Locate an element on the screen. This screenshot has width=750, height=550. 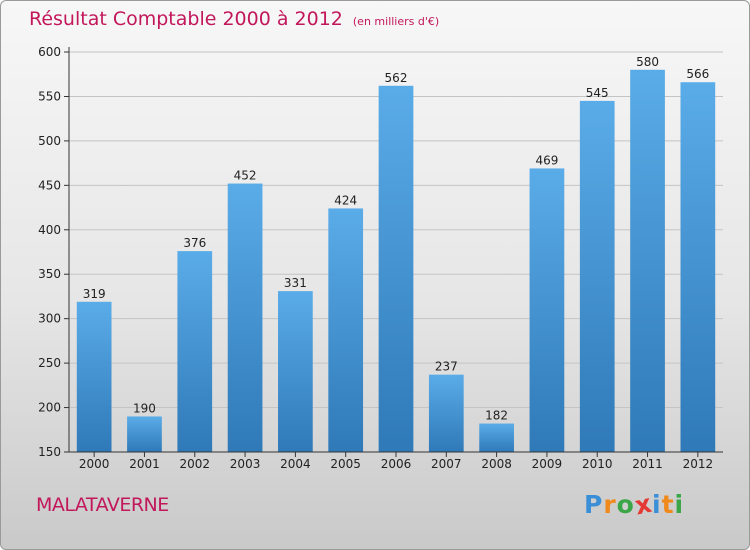
x-tick-label: 2011 is located at coordinates (647, 464).